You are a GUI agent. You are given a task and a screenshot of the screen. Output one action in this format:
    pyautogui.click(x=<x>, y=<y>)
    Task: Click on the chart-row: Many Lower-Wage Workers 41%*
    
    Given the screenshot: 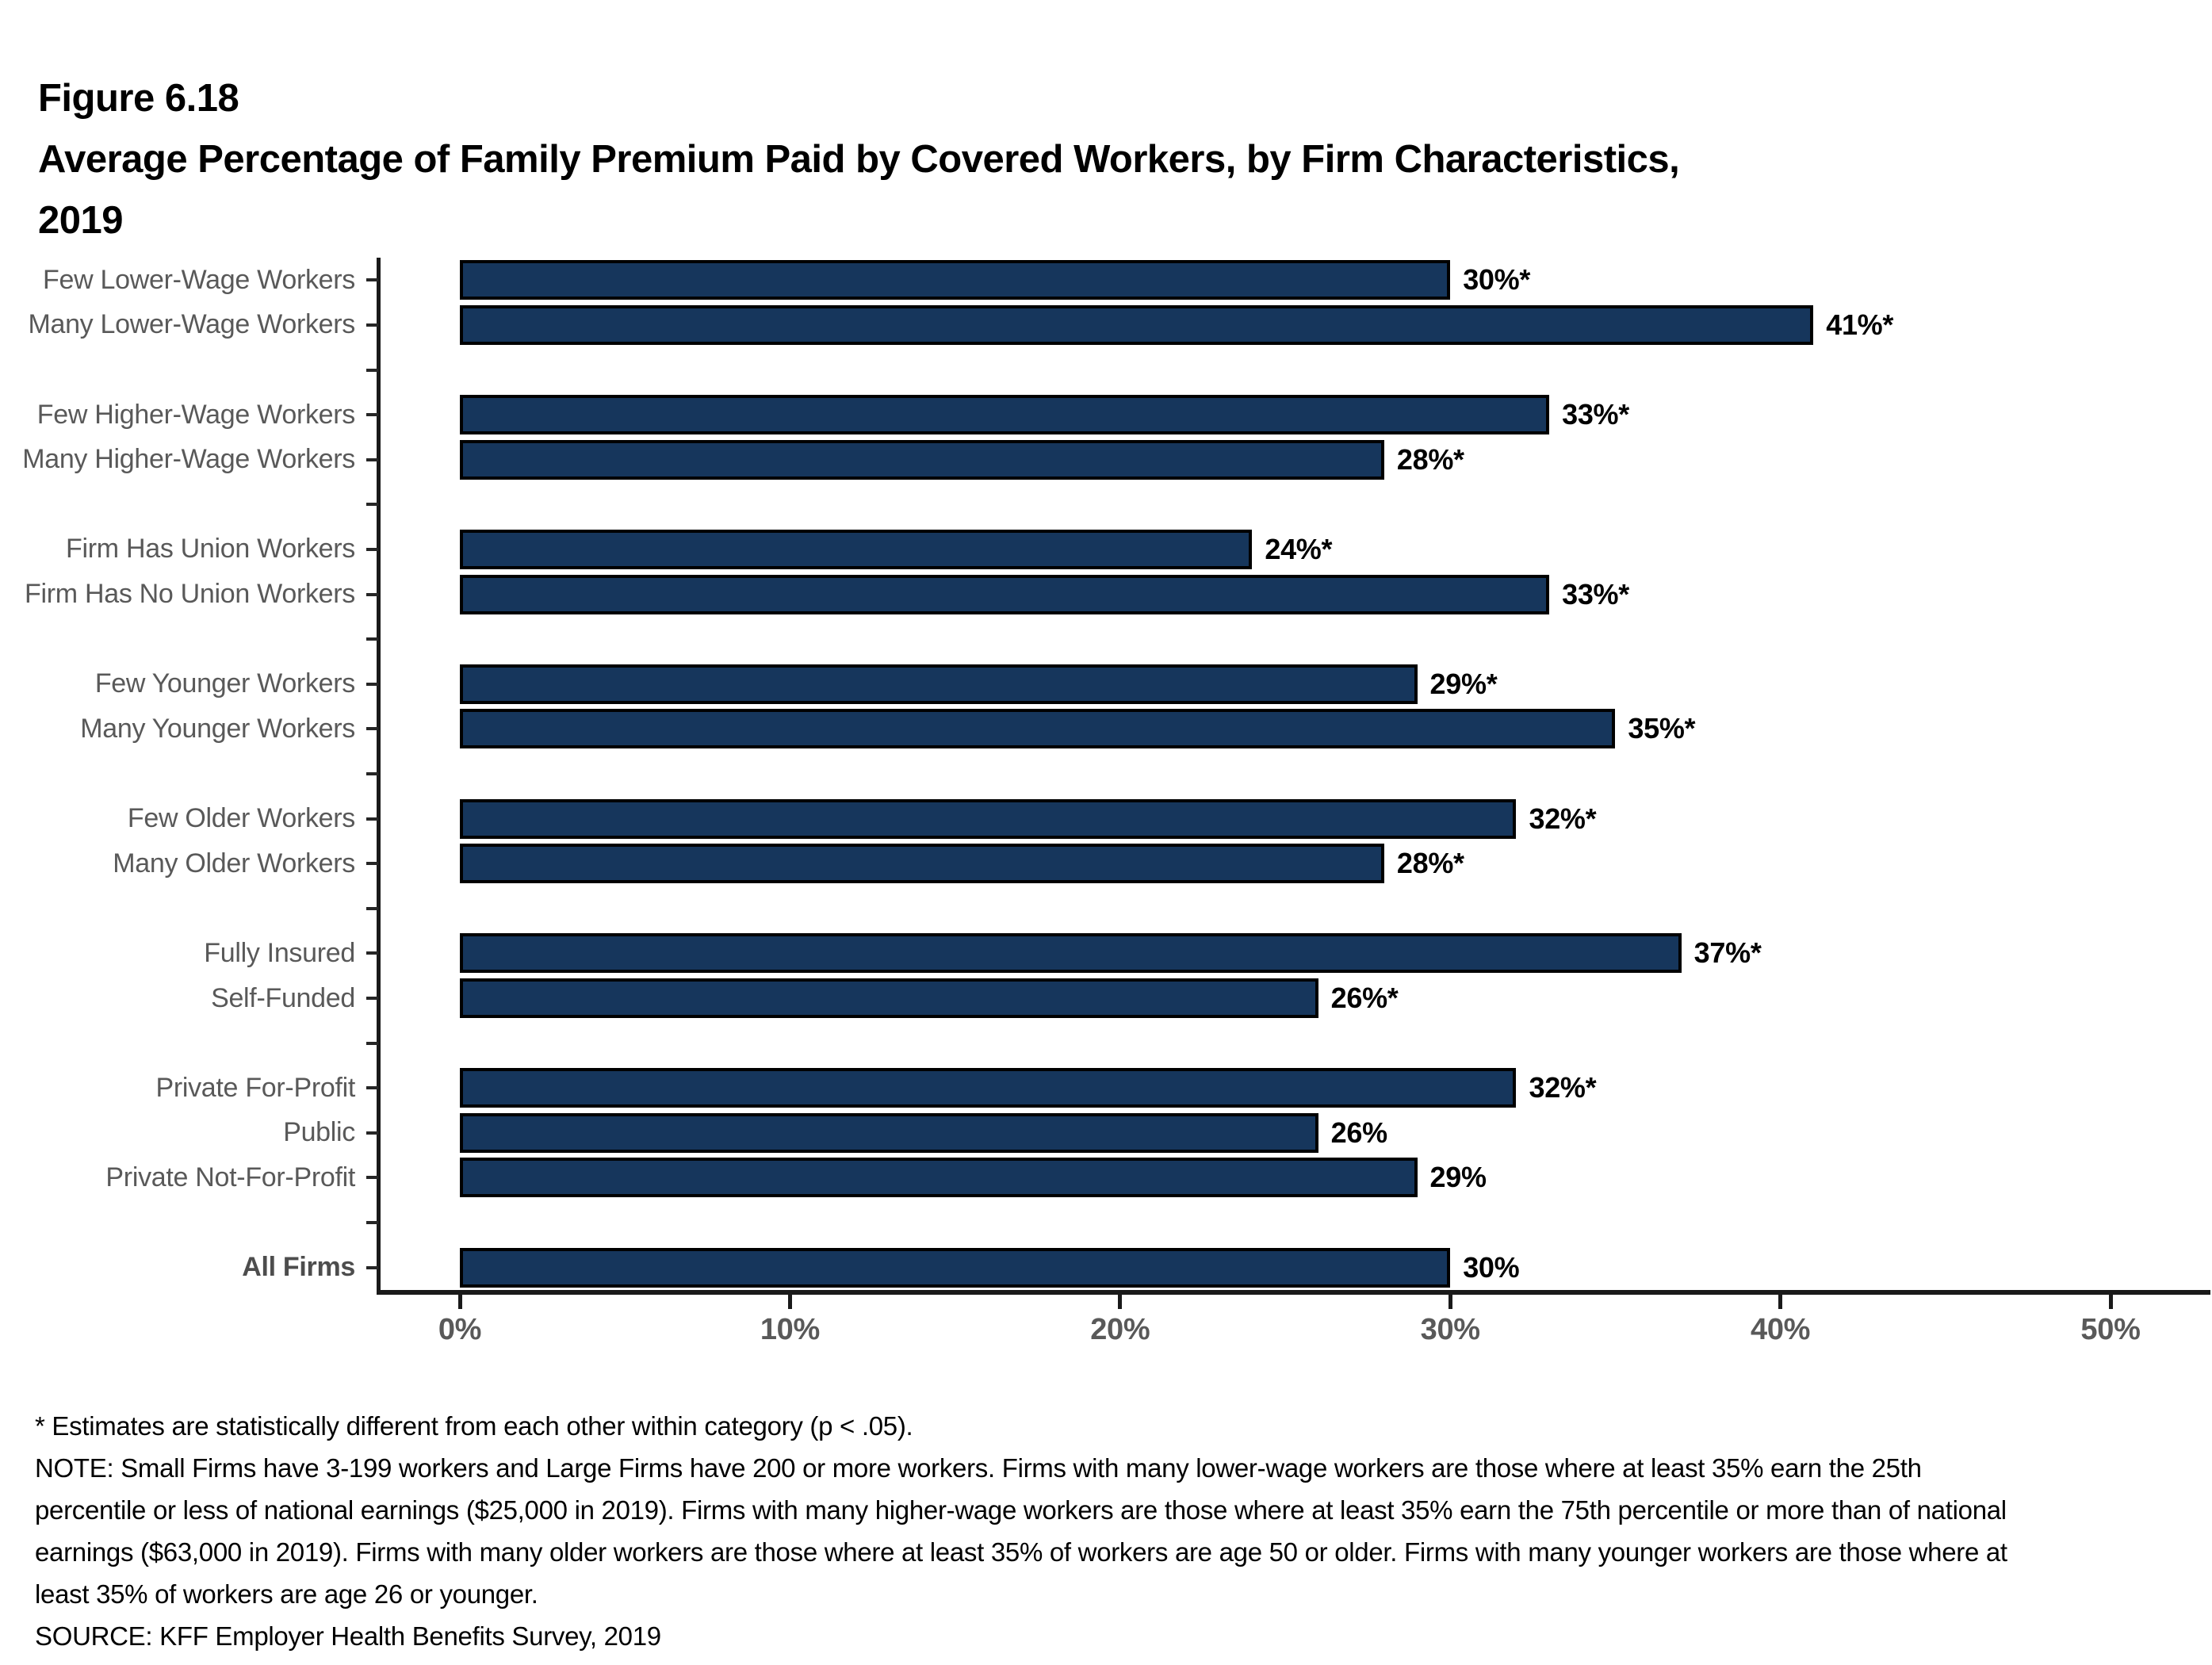 What is the action you would take?
    pyautogui.click(x=1106, y=325)
    